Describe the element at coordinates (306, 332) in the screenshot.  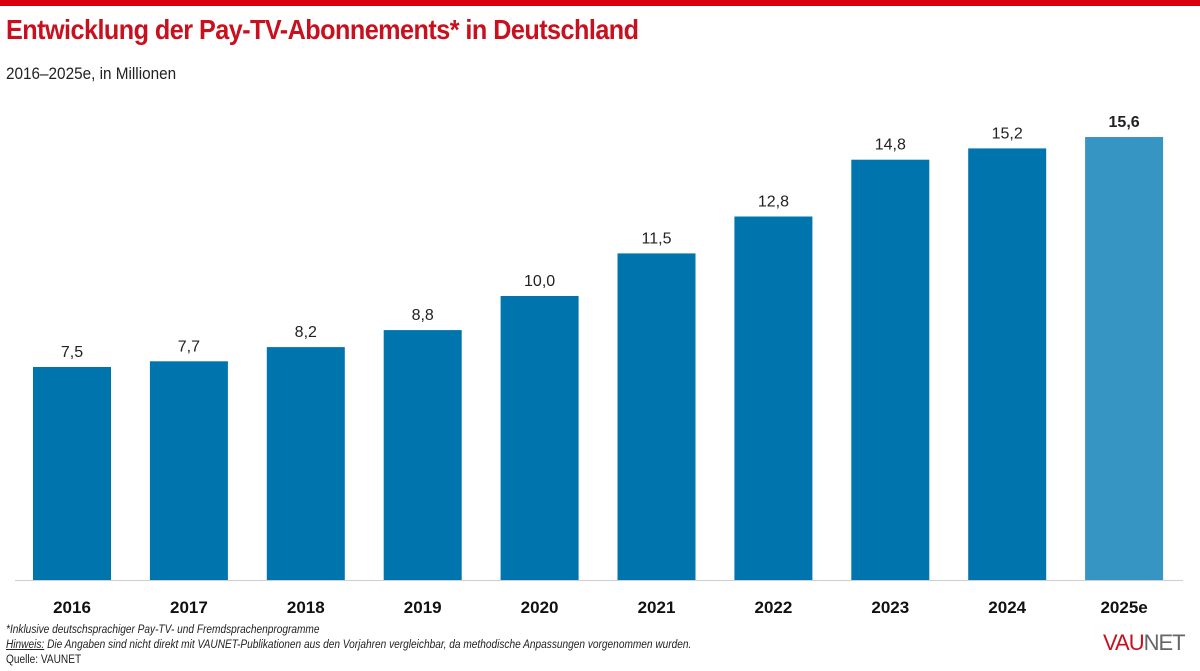
I see `value-label-2018: 8,2` at that location.